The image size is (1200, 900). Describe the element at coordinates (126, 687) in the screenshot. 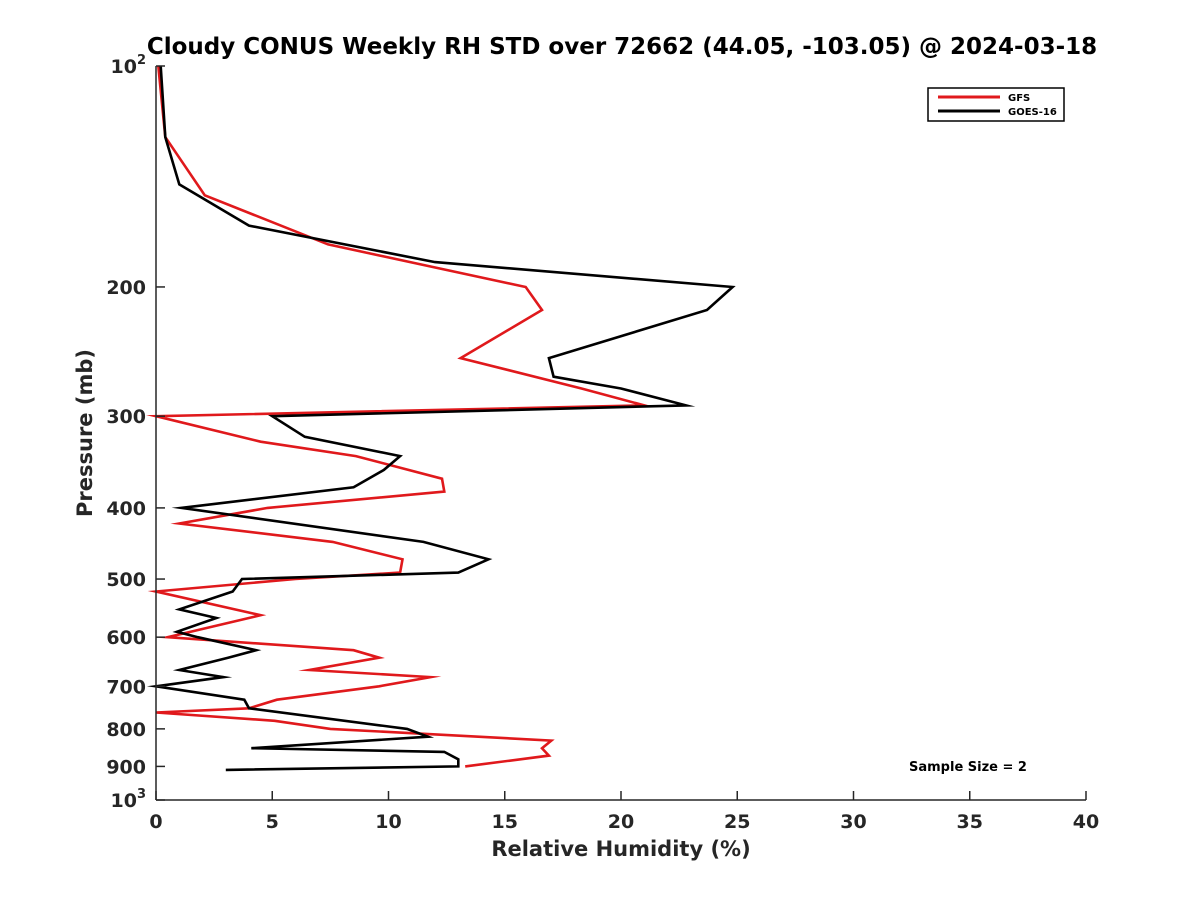

I see `y-tick-label: 700` at that location.